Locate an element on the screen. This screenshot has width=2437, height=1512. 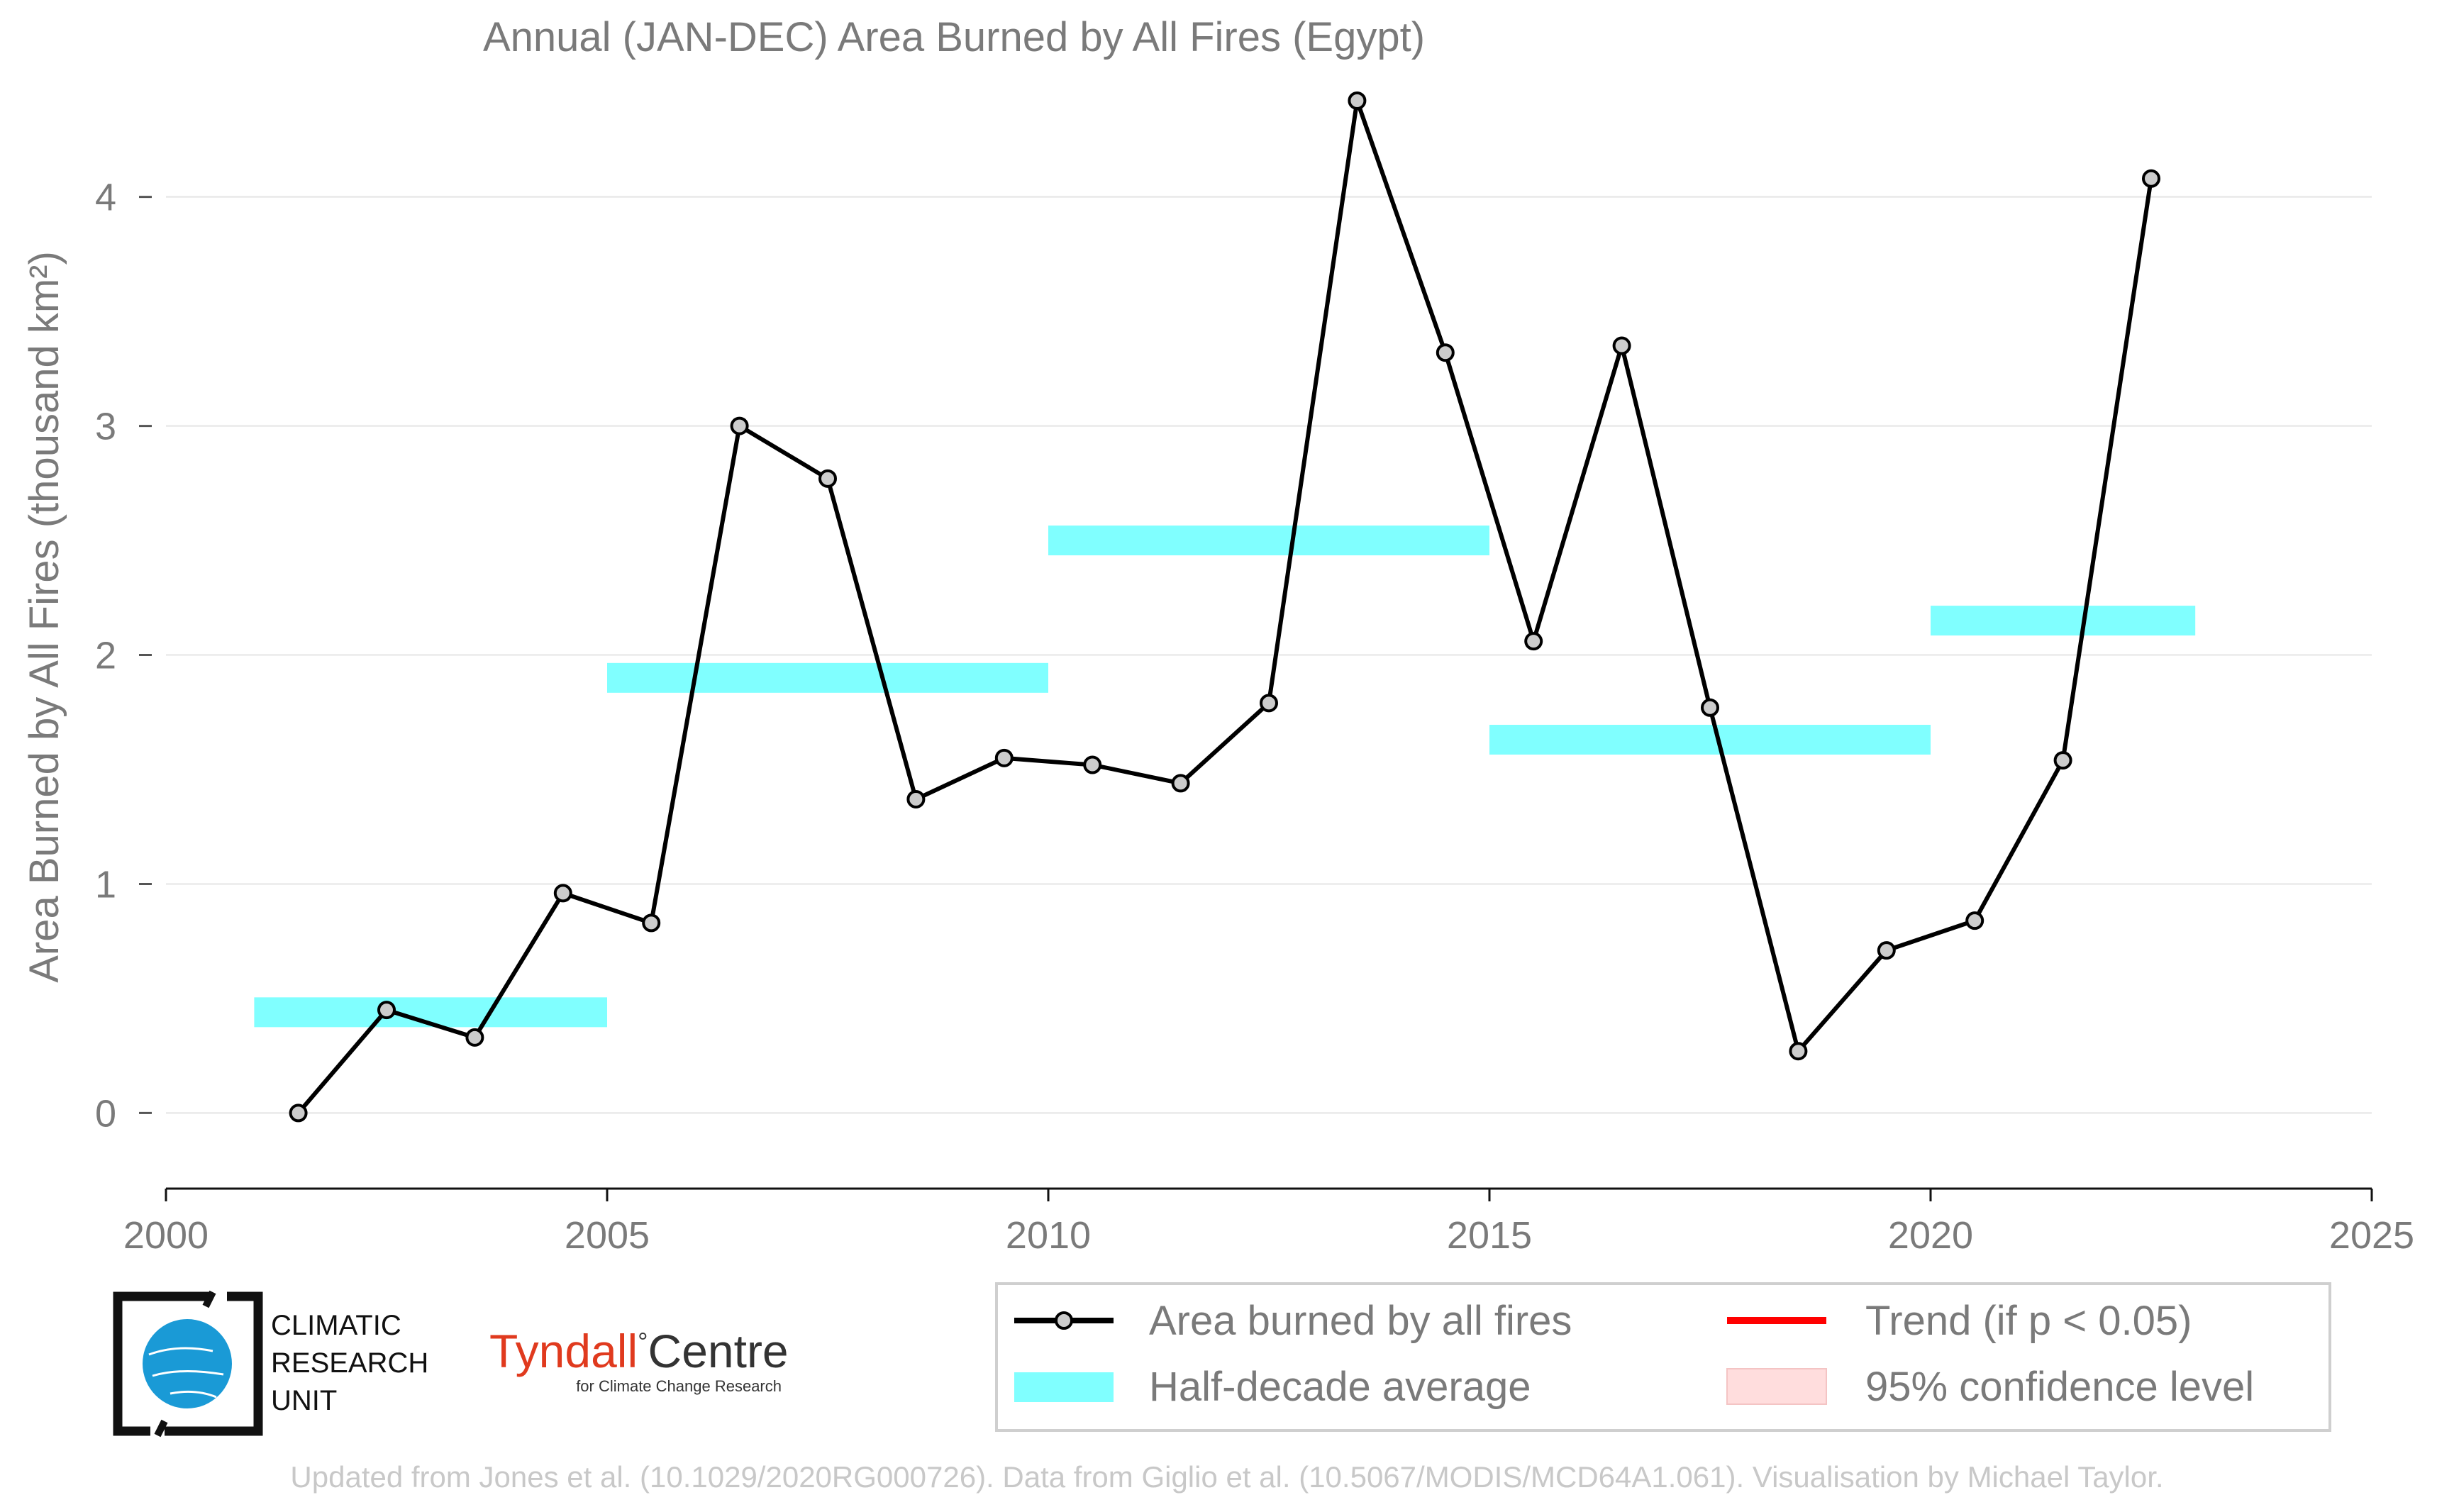
legend-box is located at coordinates (1663, 1357).